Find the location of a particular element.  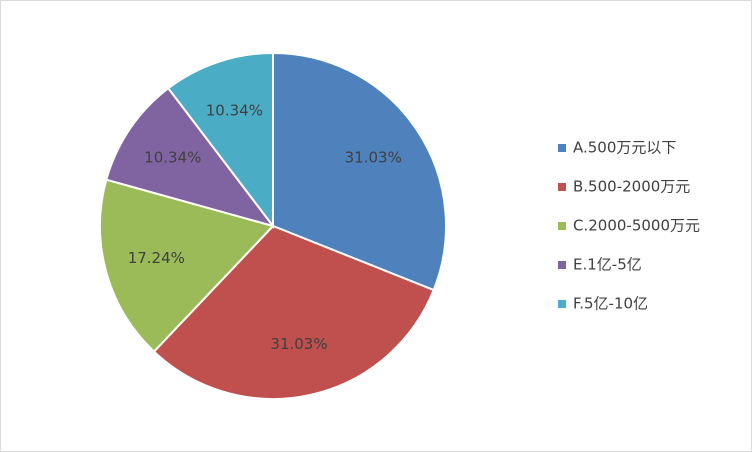

legend-label: F.5亿-10亿 is located at coordinates (610, 304).